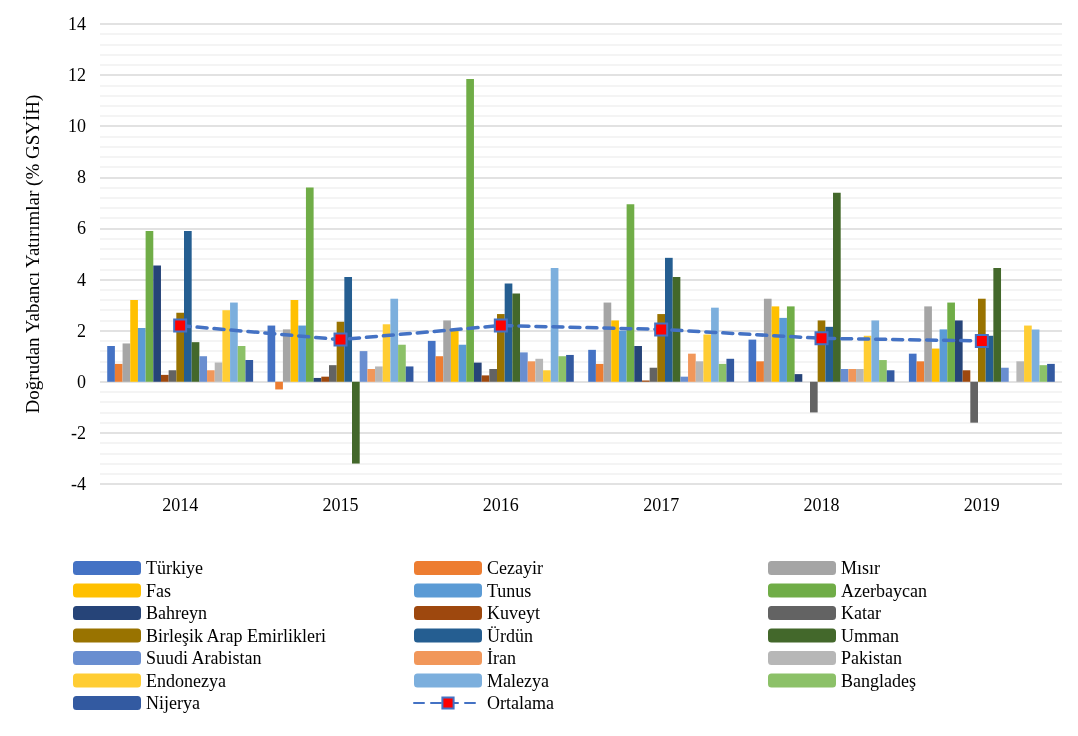 The width and height of the screenshot is (1078, 736). Describe the element at coordinates (159, 590) in the screenshot. I see `legend-label: Fas` at that location.